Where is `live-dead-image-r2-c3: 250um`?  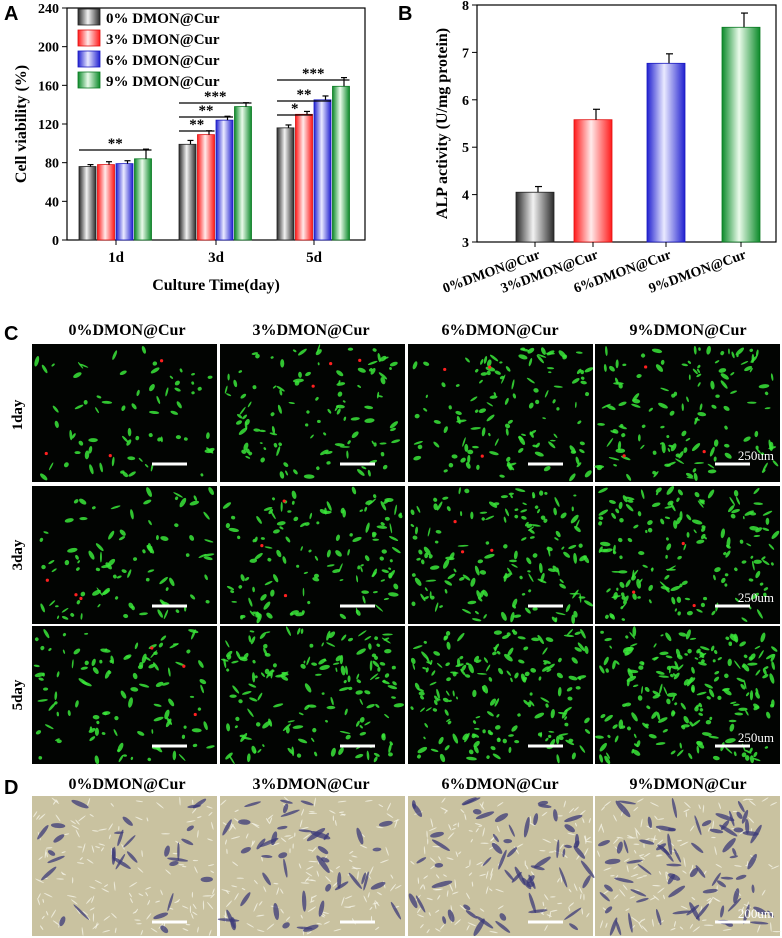 live-dead-image-r2-c3: 250um is located at coordinates (687, 695).